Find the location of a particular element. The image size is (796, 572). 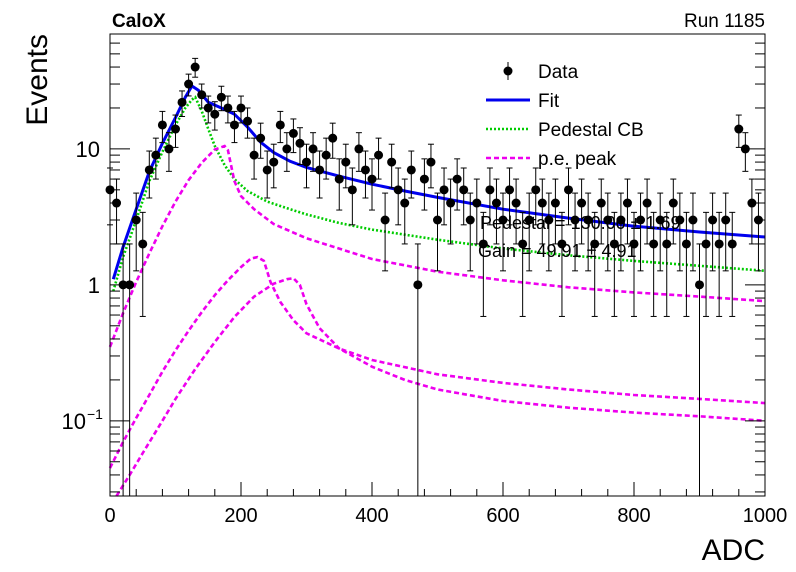

y-tick-label: 10 is located at coordinates (74, 421).